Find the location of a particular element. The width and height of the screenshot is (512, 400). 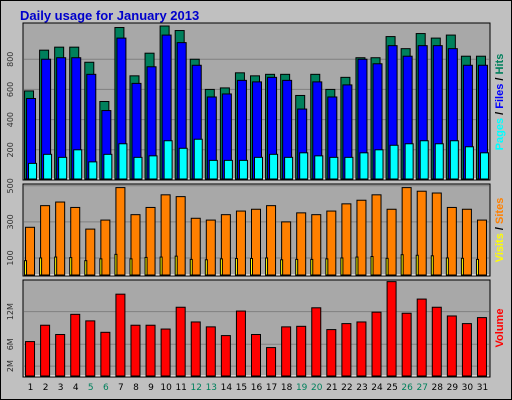

y-tick-label-2: 500 is located at coordinates (10, 185).